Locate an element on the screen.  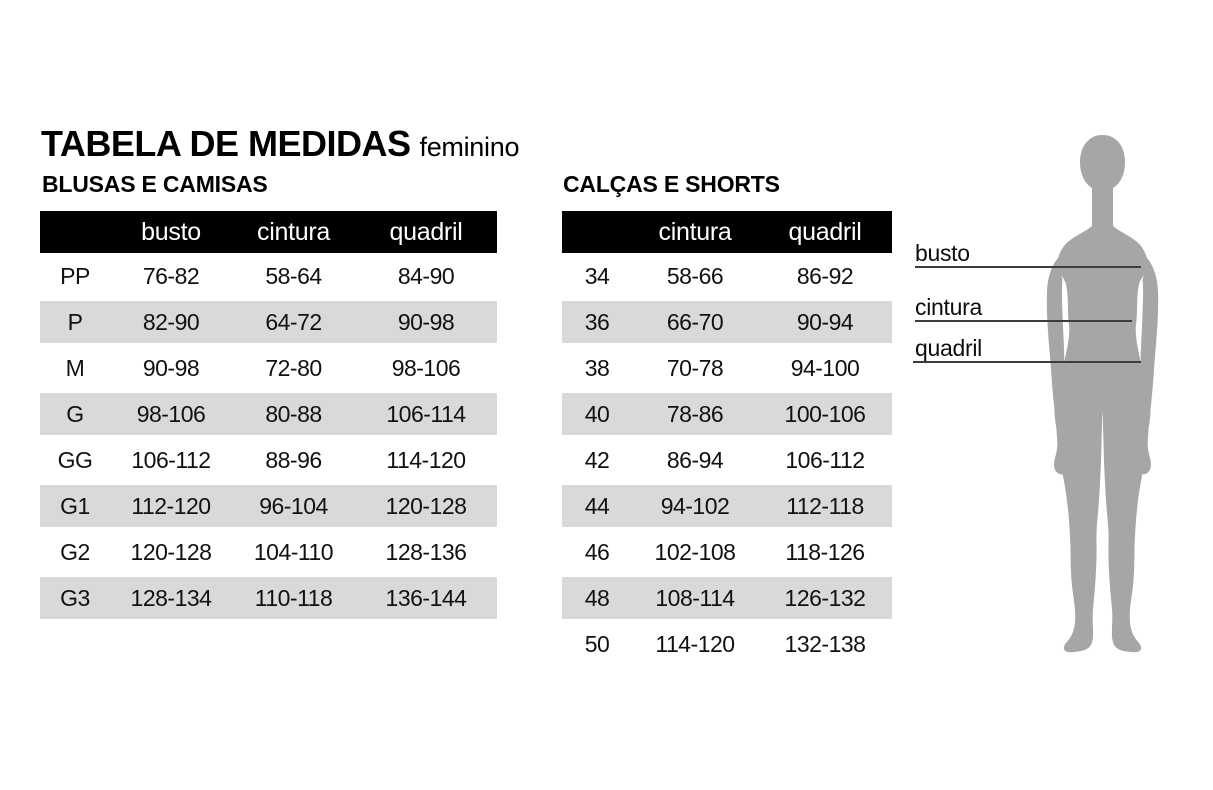
size-cell: PP is located at coordinates (75, 275).